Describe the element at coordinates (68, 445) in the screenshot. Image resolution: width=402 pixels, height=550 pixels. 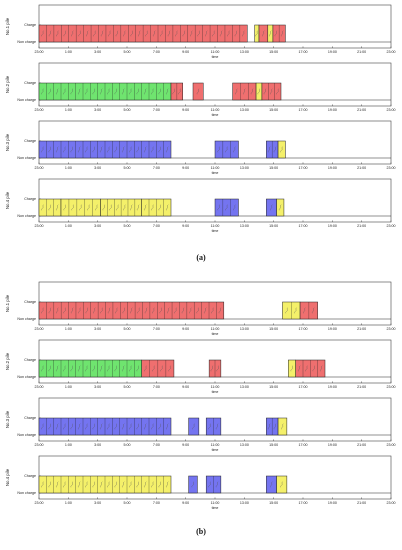
I see `x-tick-label: 1:00` at that location.